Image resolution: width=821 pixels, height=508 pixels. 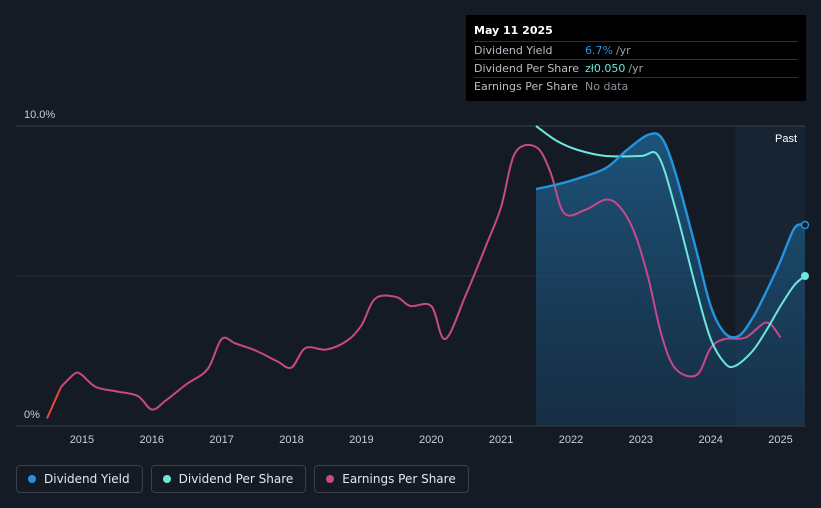 What do you see at coordinates (291, 440) in the screenshot?
I see `x-tick-label: 2018` at bounding box center [291, 440].